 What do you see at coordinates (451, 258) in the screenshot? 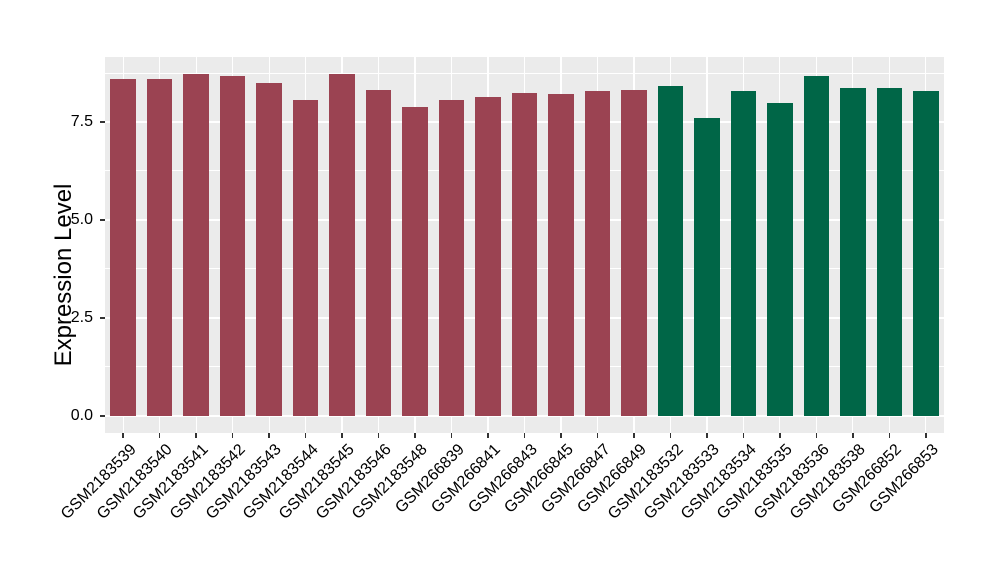
I see `bar-GSM266839` at bounding box center [451, 258].